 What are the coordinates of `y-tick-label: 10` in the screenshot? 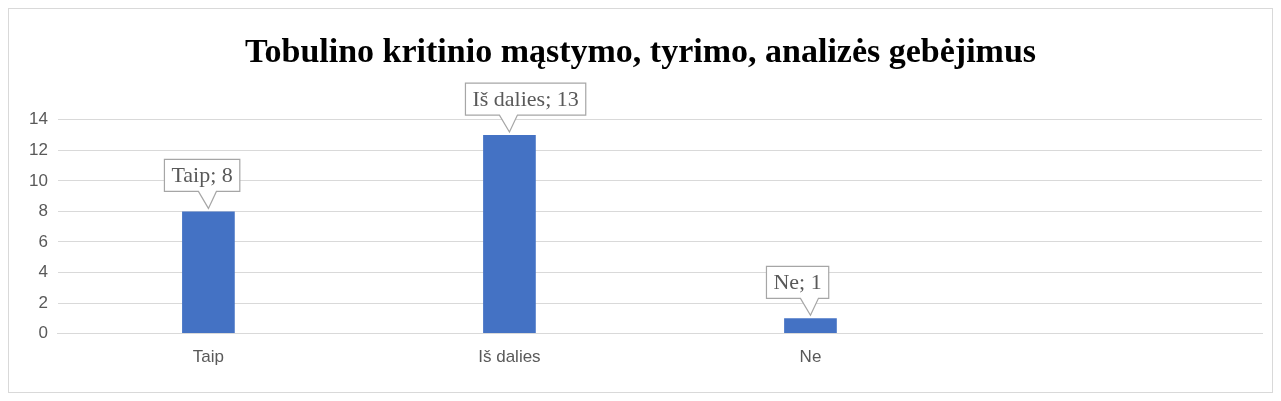 It's located at (38, 180).